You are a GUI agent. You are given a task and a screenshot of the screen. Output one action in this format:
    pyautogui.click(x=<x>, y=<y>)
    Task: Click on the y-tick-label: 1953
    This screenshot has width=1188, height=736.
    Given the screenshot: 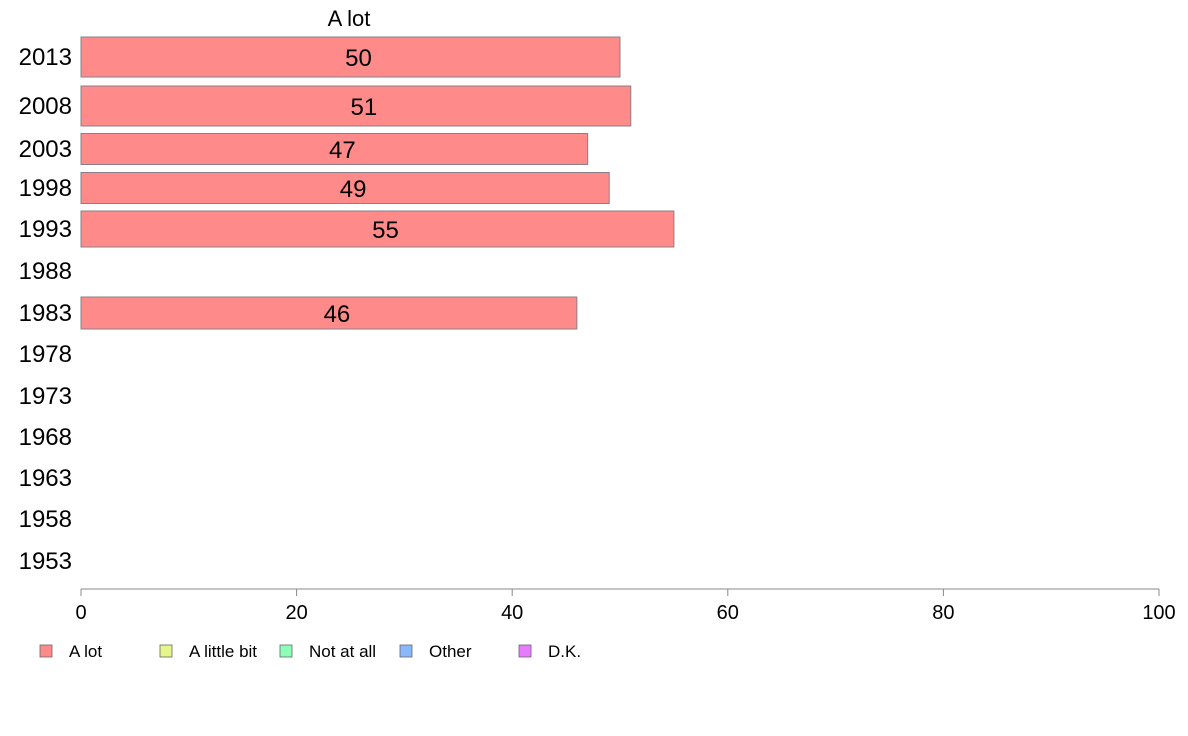 What is the action you would take?
    pyautogui.click(x=45, y=561)
    